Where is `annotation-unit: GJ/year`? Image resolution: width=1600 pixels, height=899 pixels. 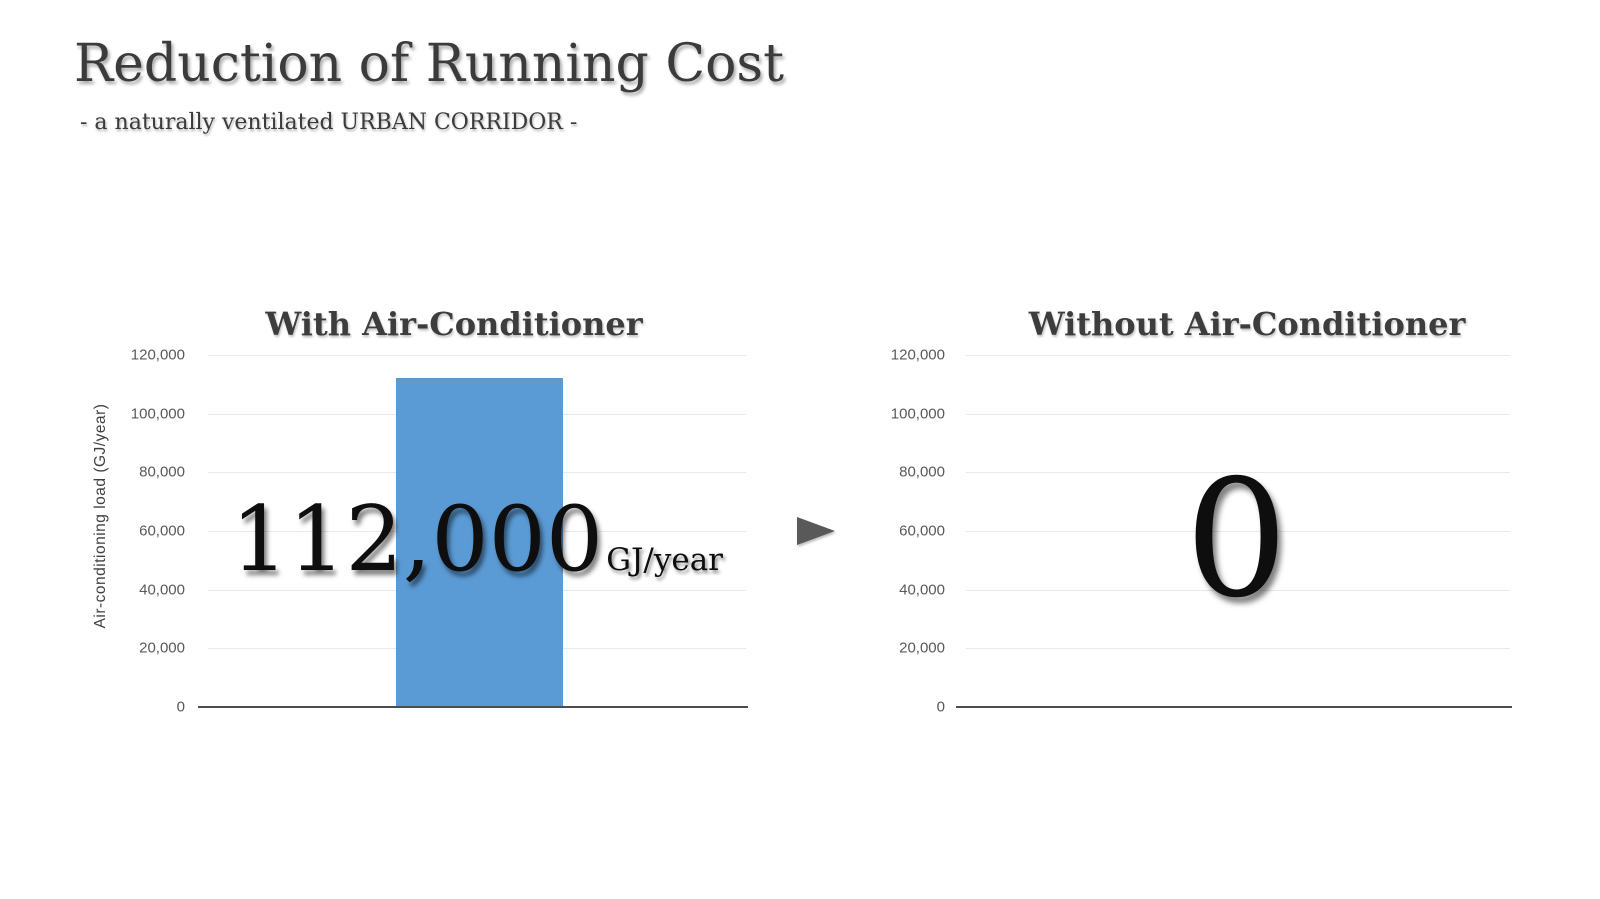
annotation-unit: GJ/year is located at coordinates (664, 559).